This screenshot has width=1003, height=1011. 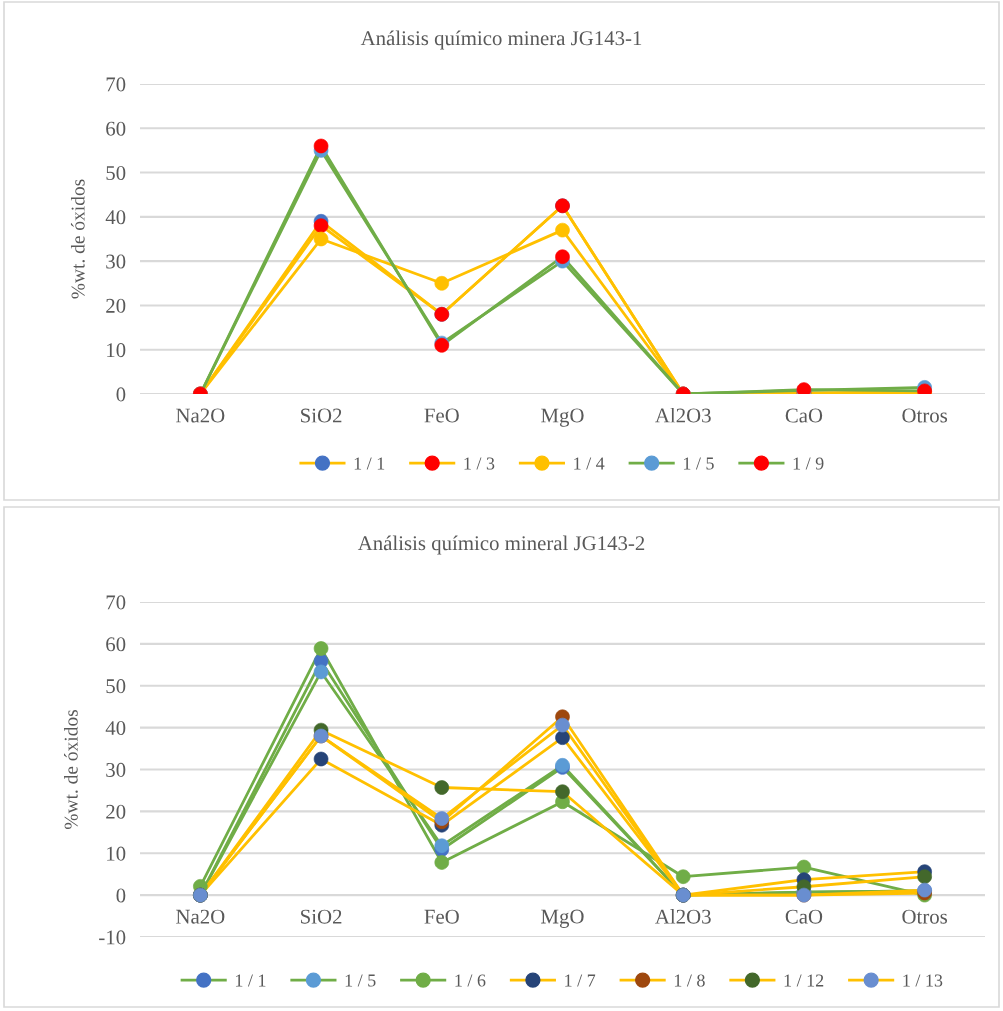 What do you see at coordinates (479, 463) in the screenshot?
I see `legend-label: 1 / 3` at bounding box center [479, 463].